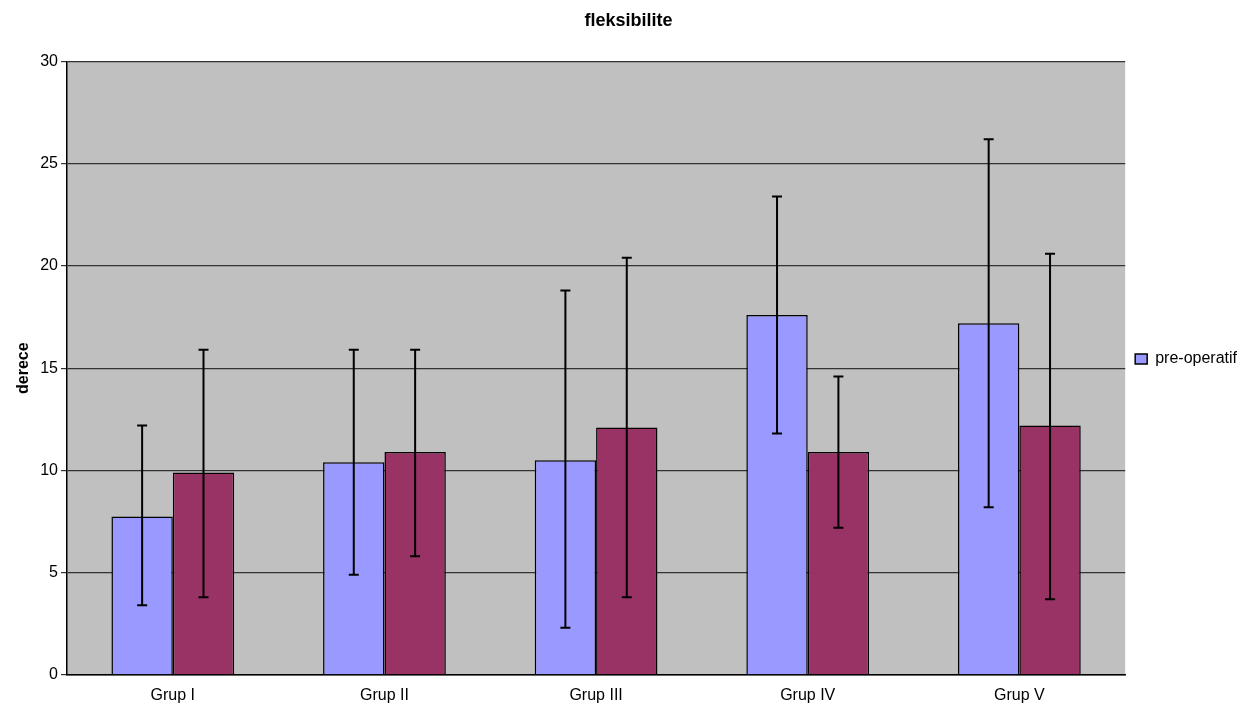  I want to click on y-tick-label: 10, so click(49, 469).